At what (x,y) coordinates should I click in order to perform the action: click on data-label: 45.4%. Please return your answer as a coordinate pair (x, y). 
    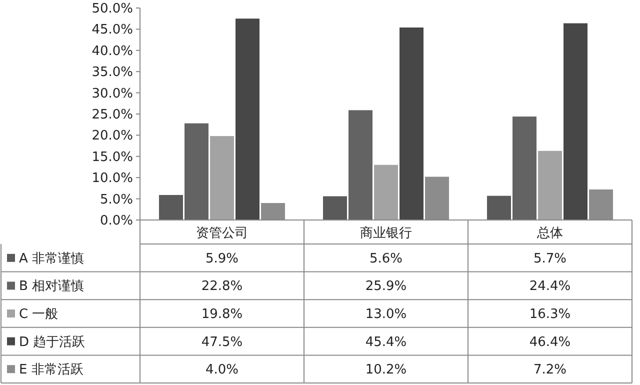
    Looking at the image, I should click on (386, 342).